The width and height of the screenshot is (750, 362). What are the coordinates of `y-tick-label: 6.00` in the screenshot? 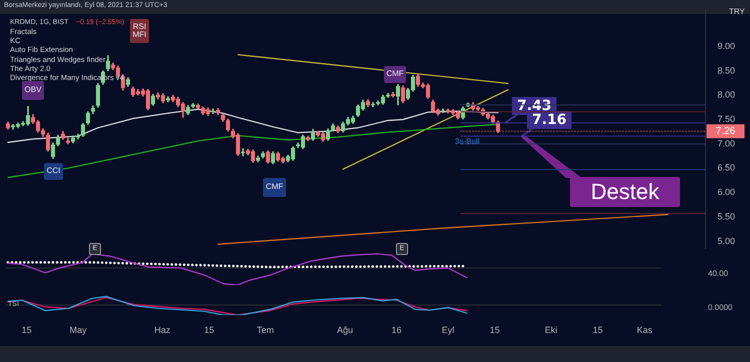 It's located at (727, 192).